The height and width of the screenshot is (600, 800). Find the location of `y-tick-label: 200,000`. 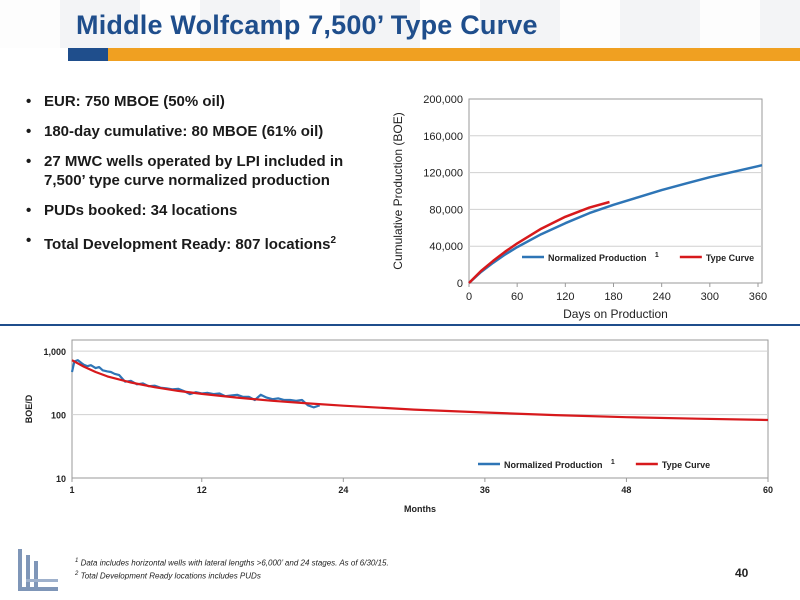

y-tick-label: 200,000 is located at coordinates (443, 100).